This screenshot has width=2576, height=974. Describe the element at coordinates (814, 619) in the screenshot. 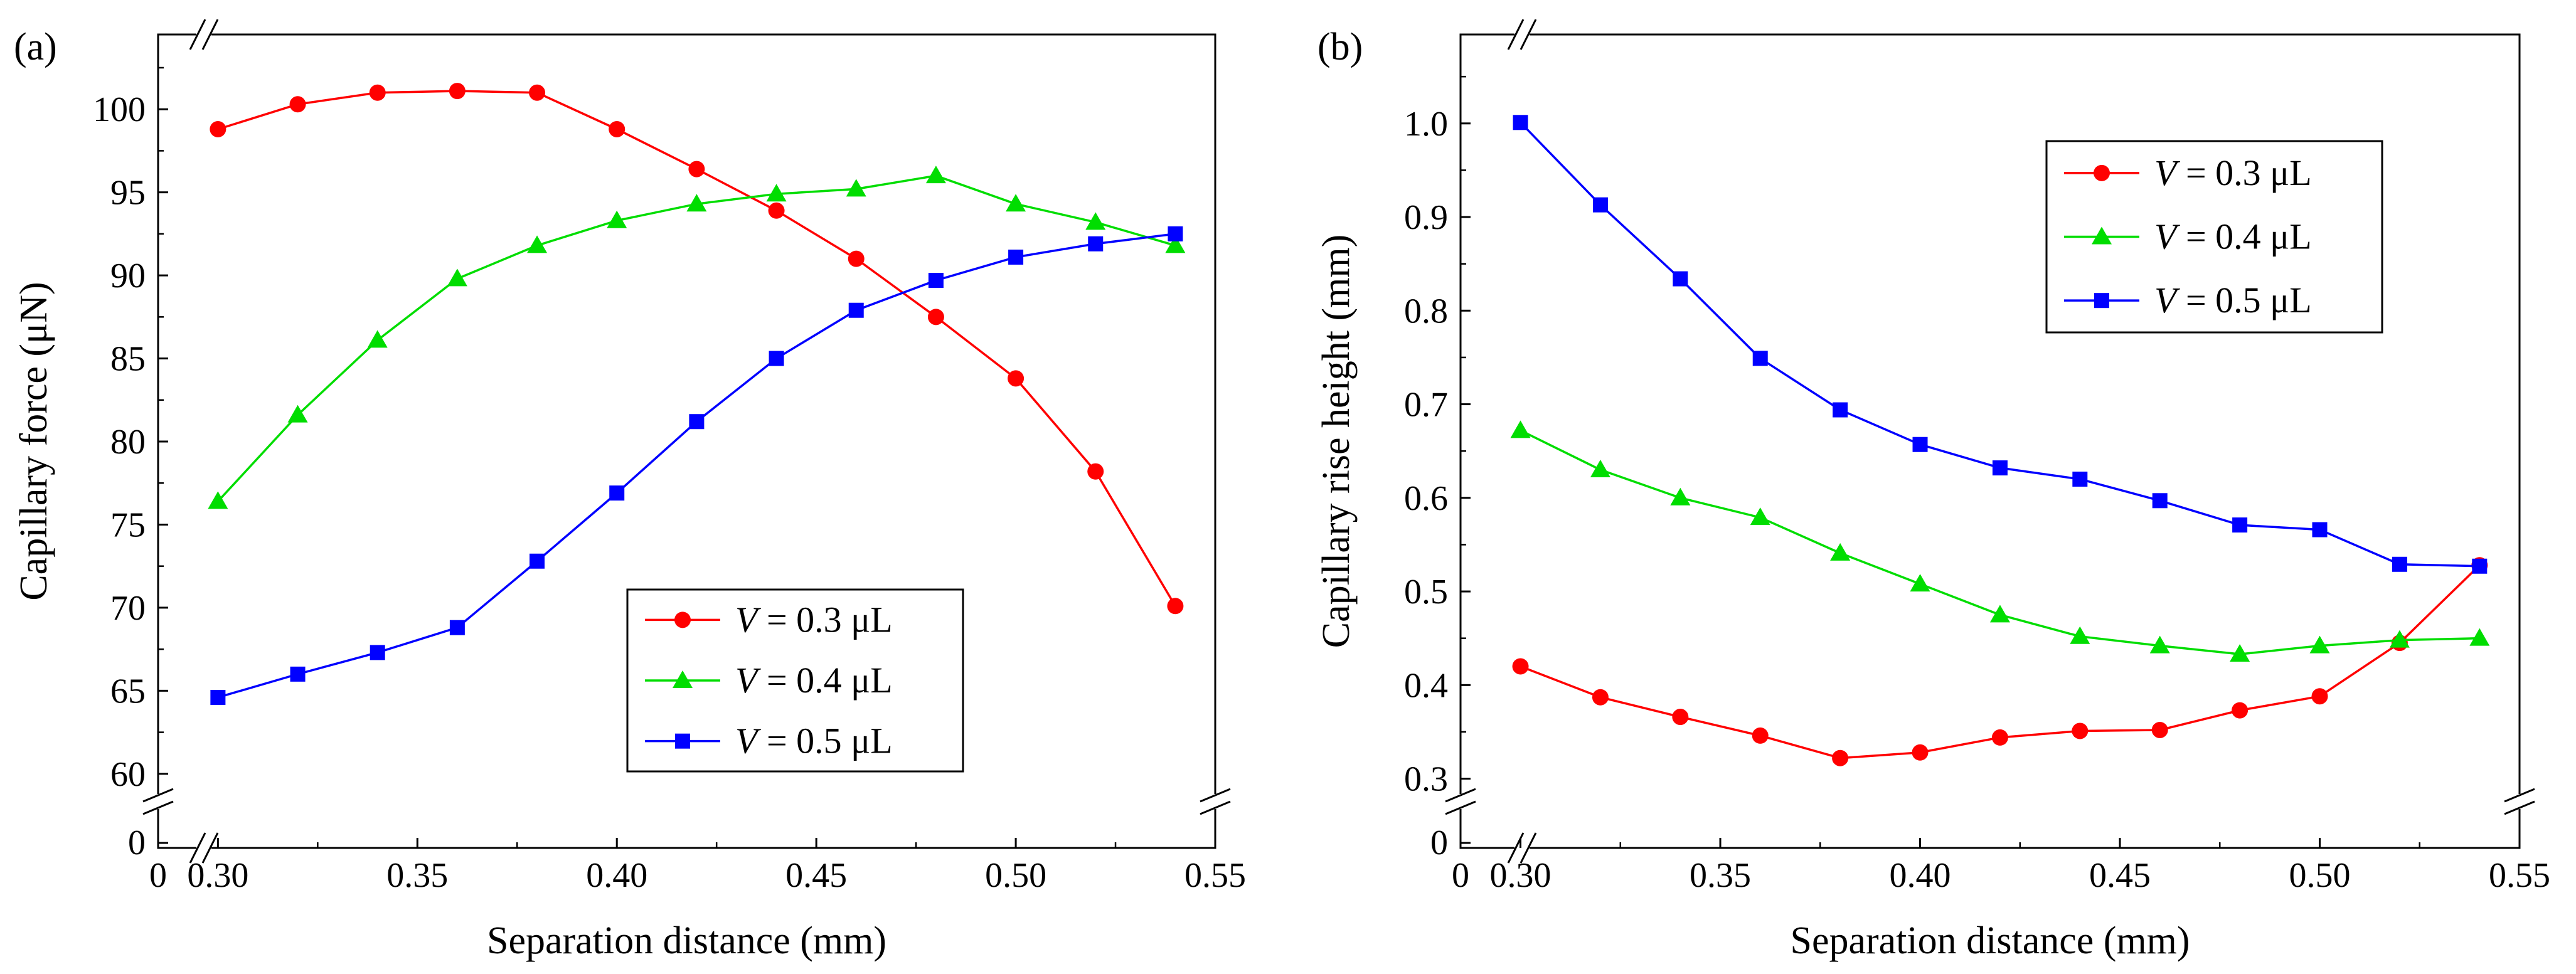

I see `legend-entry: V = 0.3 μL` at that location.